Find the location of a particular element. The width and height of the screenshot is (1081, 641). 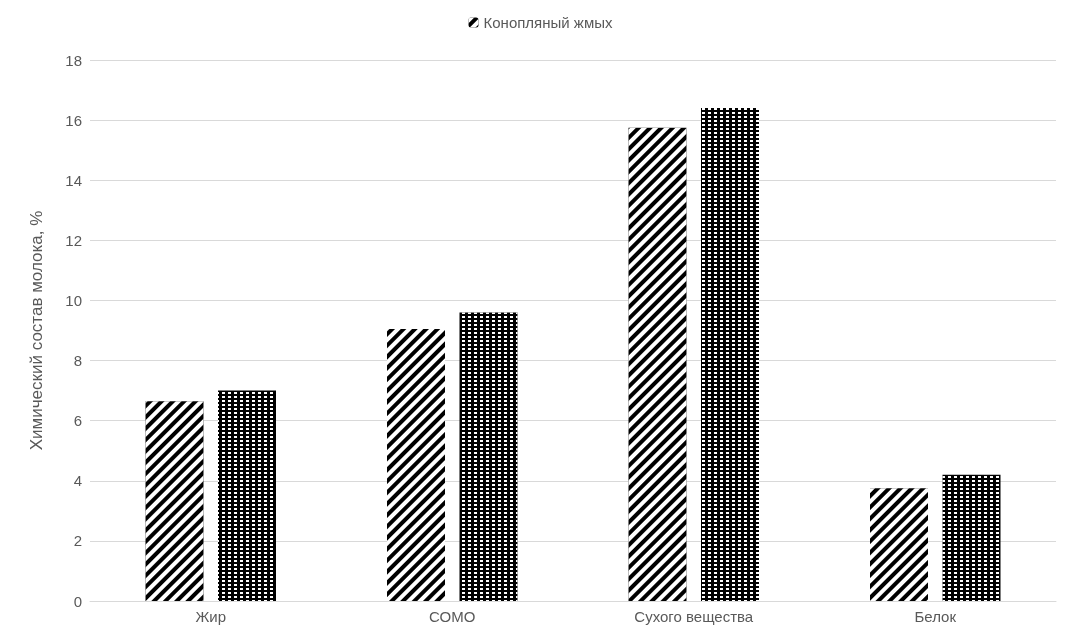

x-tick-label: Белок is located at coordinates (935, 616).